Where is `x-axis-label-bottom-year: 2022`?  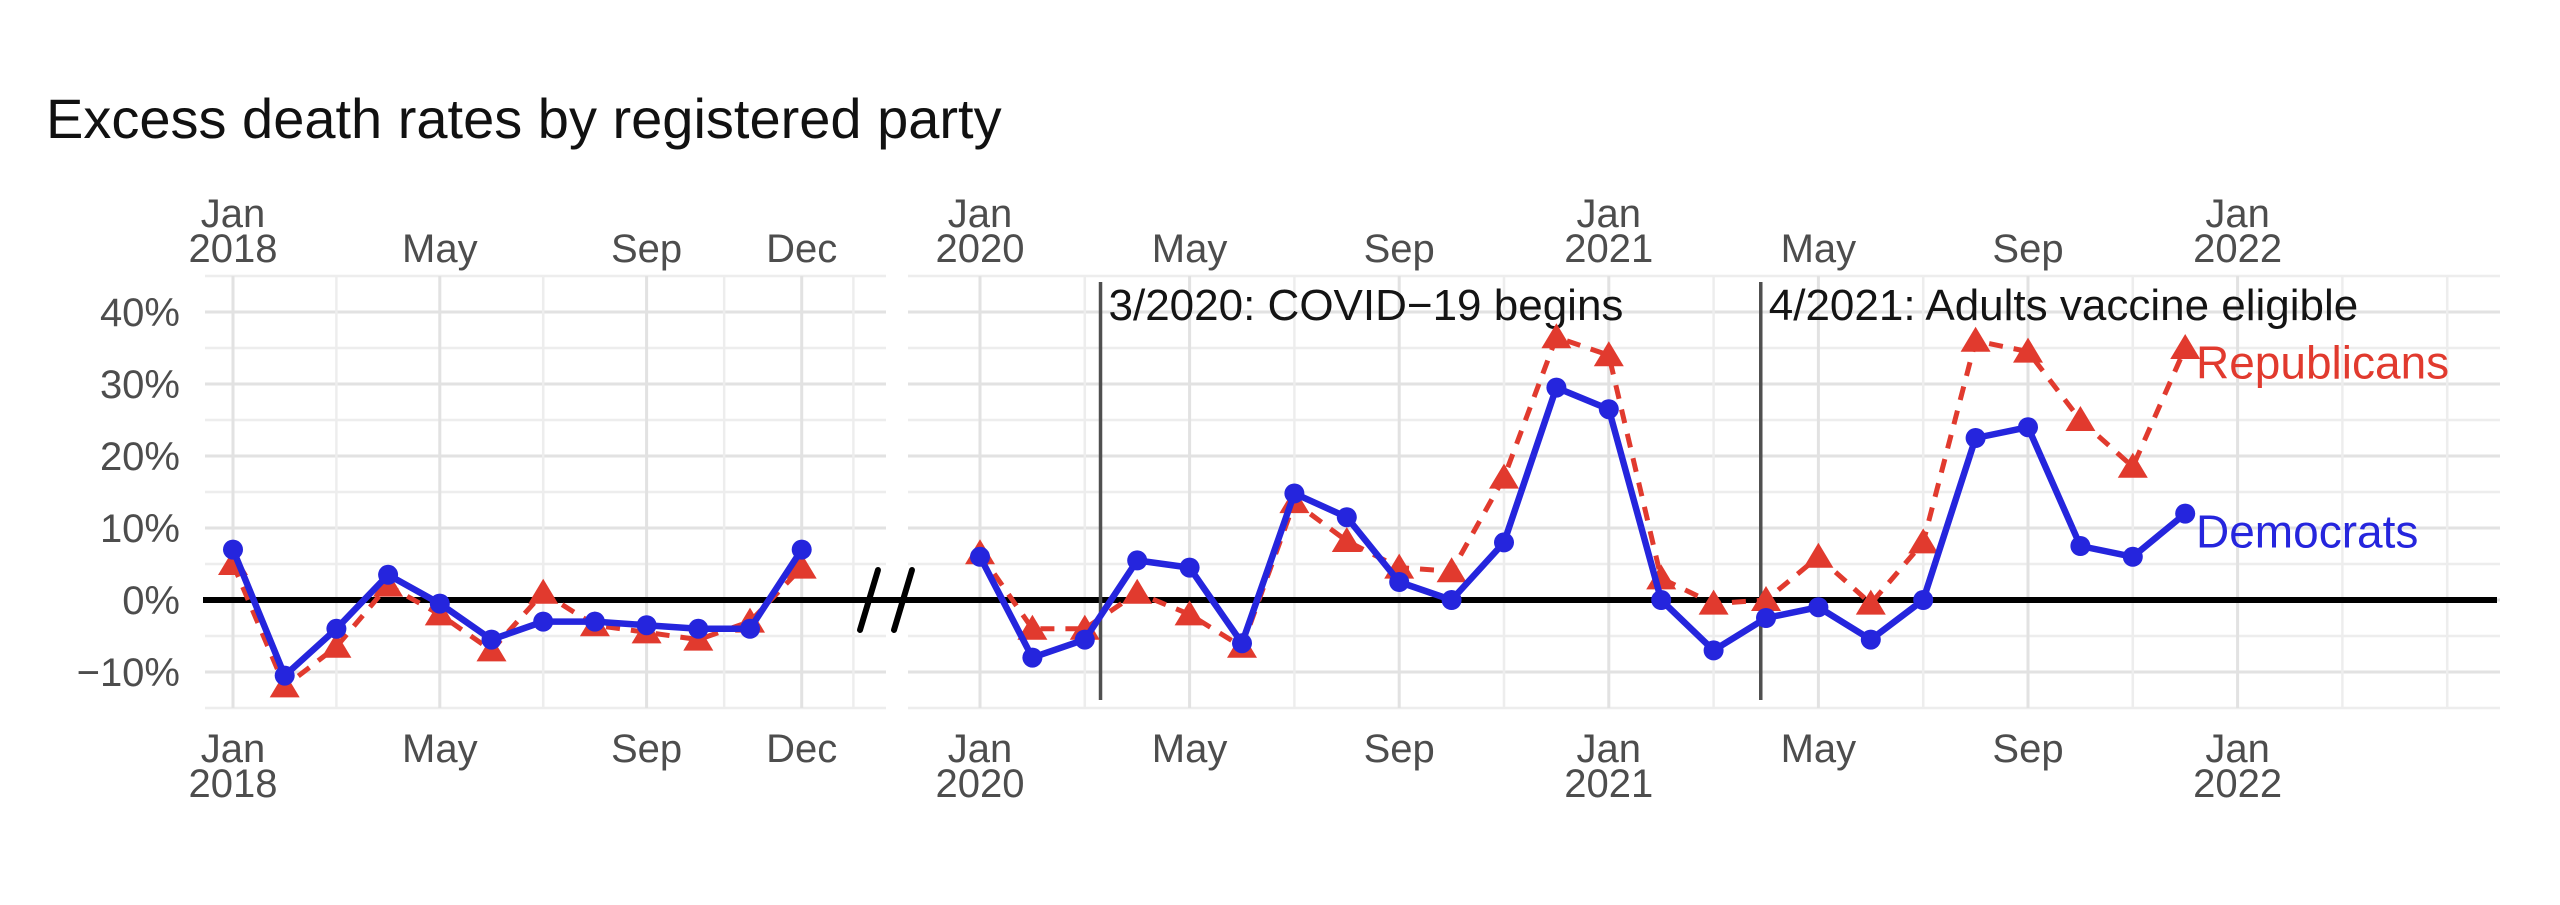
x-axis-label-bottom-year: 2022 is located at coordinates (2237, 784).